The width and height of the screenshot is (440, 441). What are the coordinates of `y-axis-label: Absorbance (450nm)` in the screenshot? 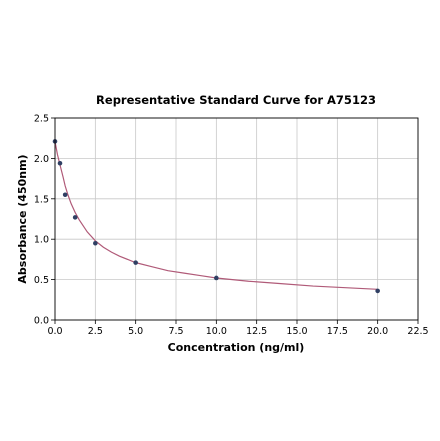 It's located at (22, 218).